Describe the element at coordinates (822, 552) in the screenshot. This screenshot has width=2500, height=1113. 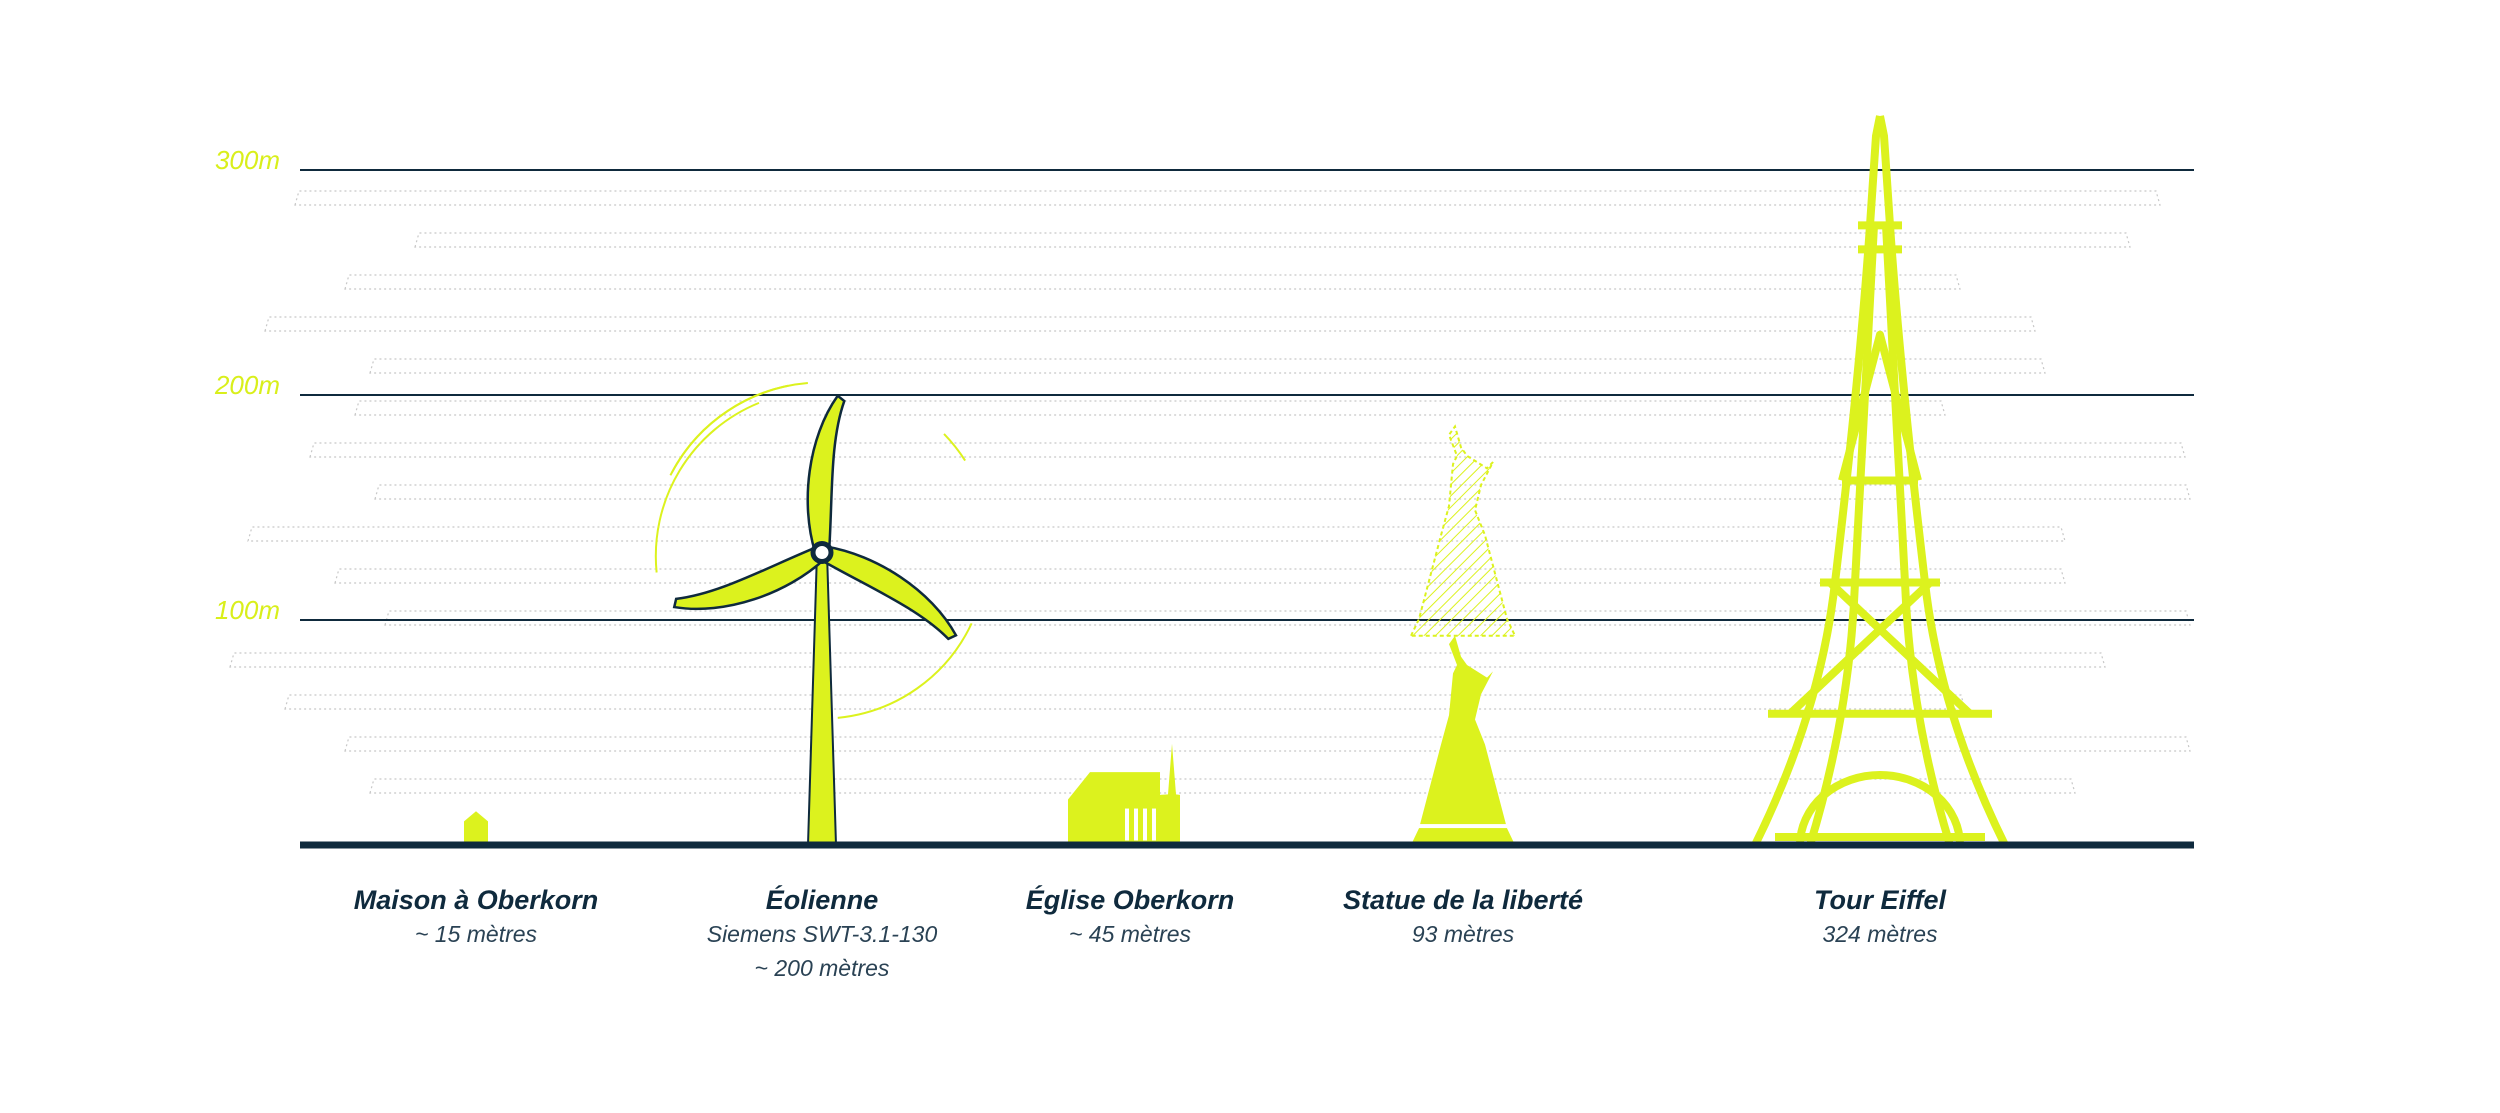
I see `hub` at that location.